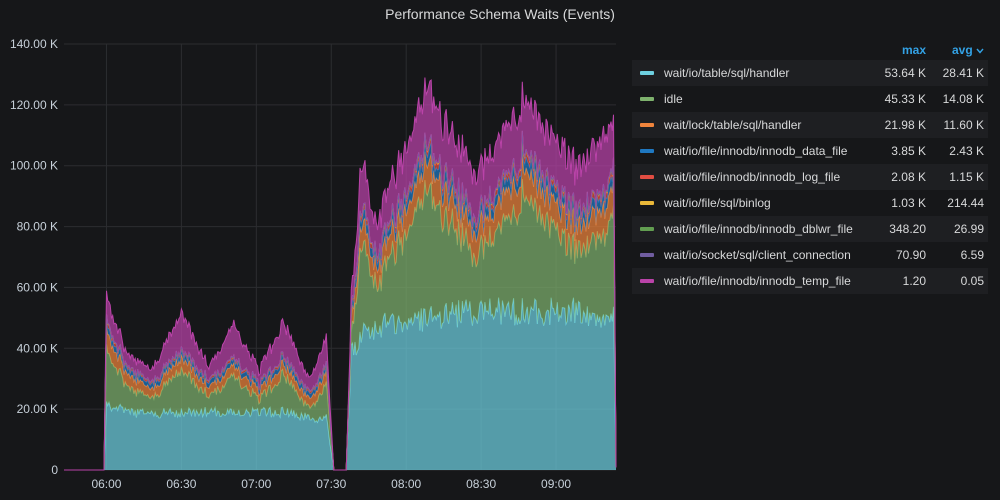  What do you see at coordinates (717, 203) in the screenshot?
I see `legend-series-name: wait/io/file/sql/binlog` at bounding box center [717, 203].